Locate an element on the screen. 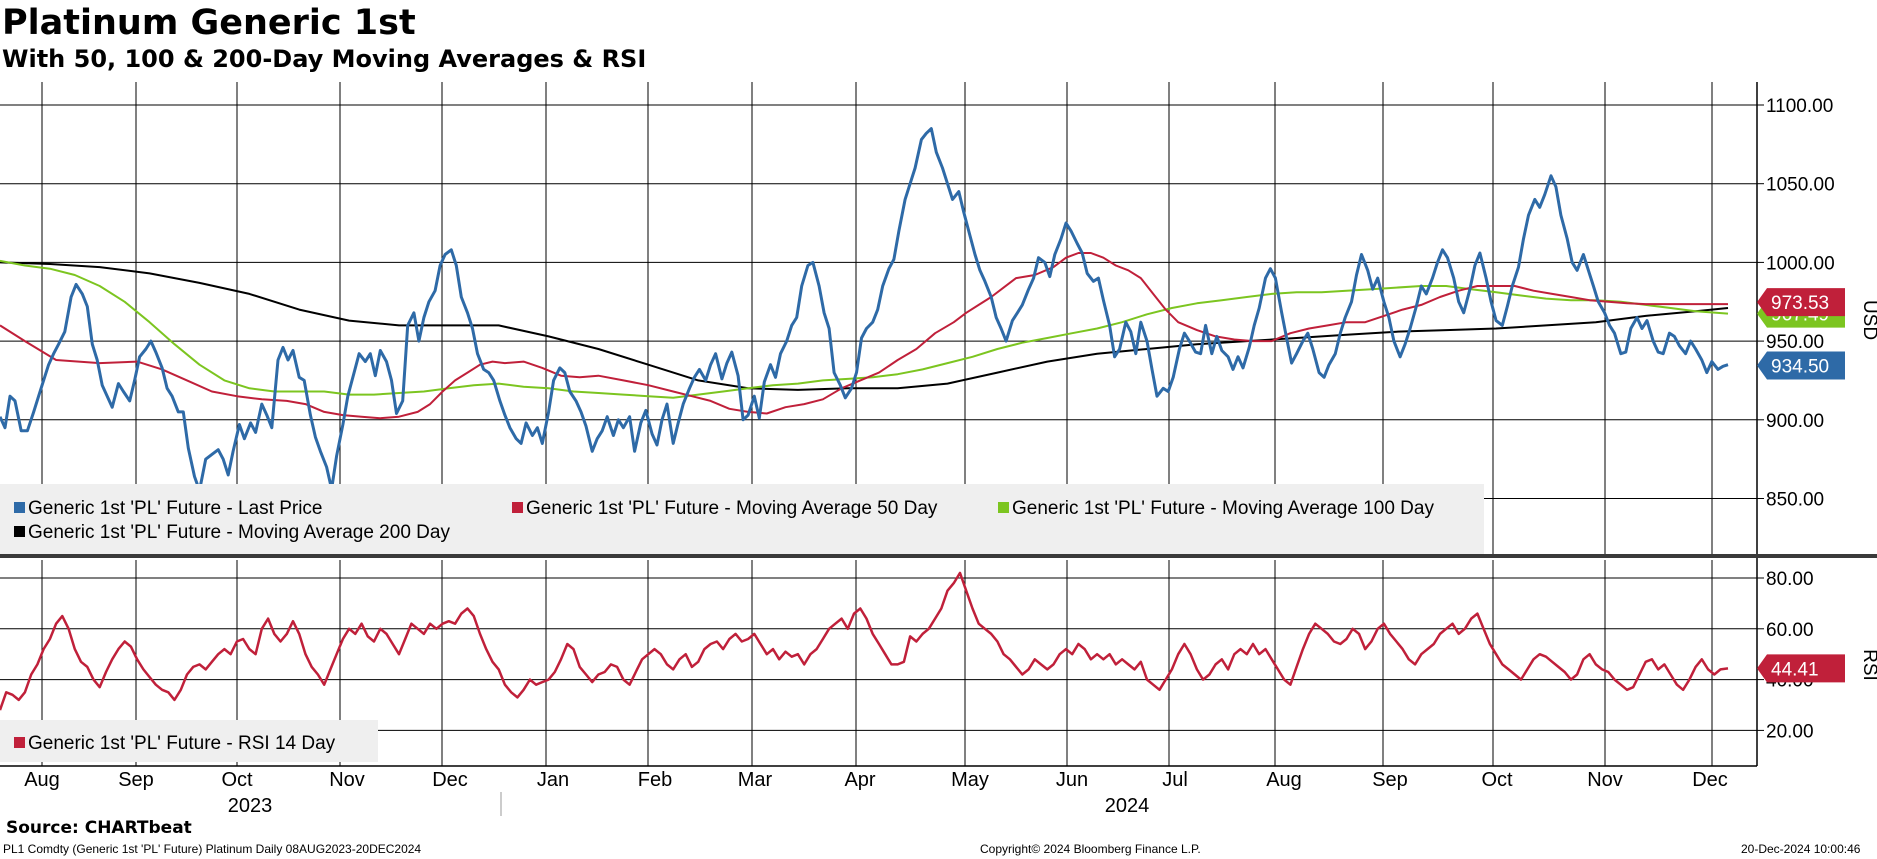 The height and width of the screenshot is (859, 1877). x-tick-label: Jun is located at coordinates (1072, 780).